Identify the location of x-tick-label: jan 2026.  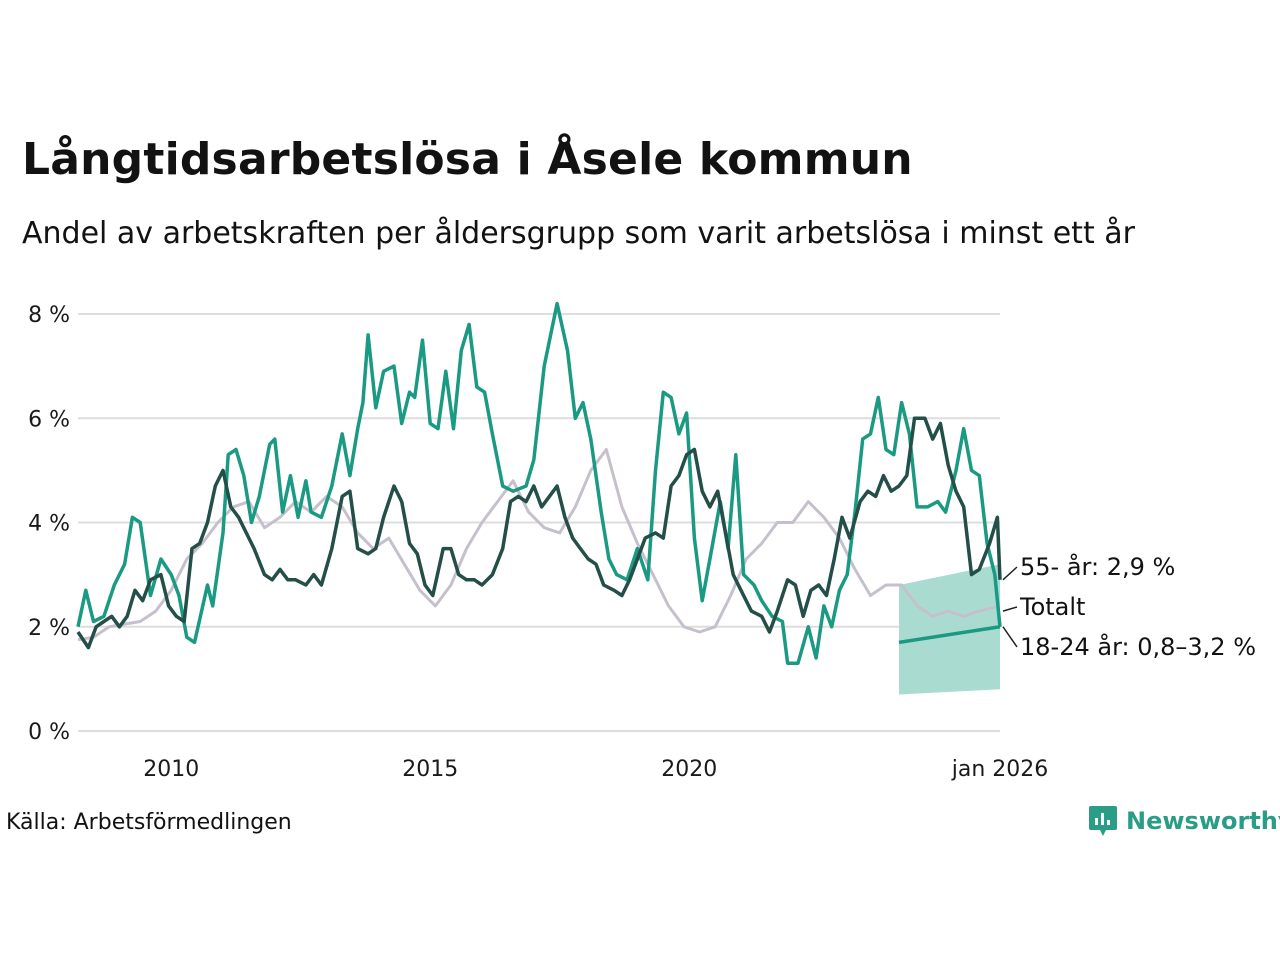
(1000, 769).